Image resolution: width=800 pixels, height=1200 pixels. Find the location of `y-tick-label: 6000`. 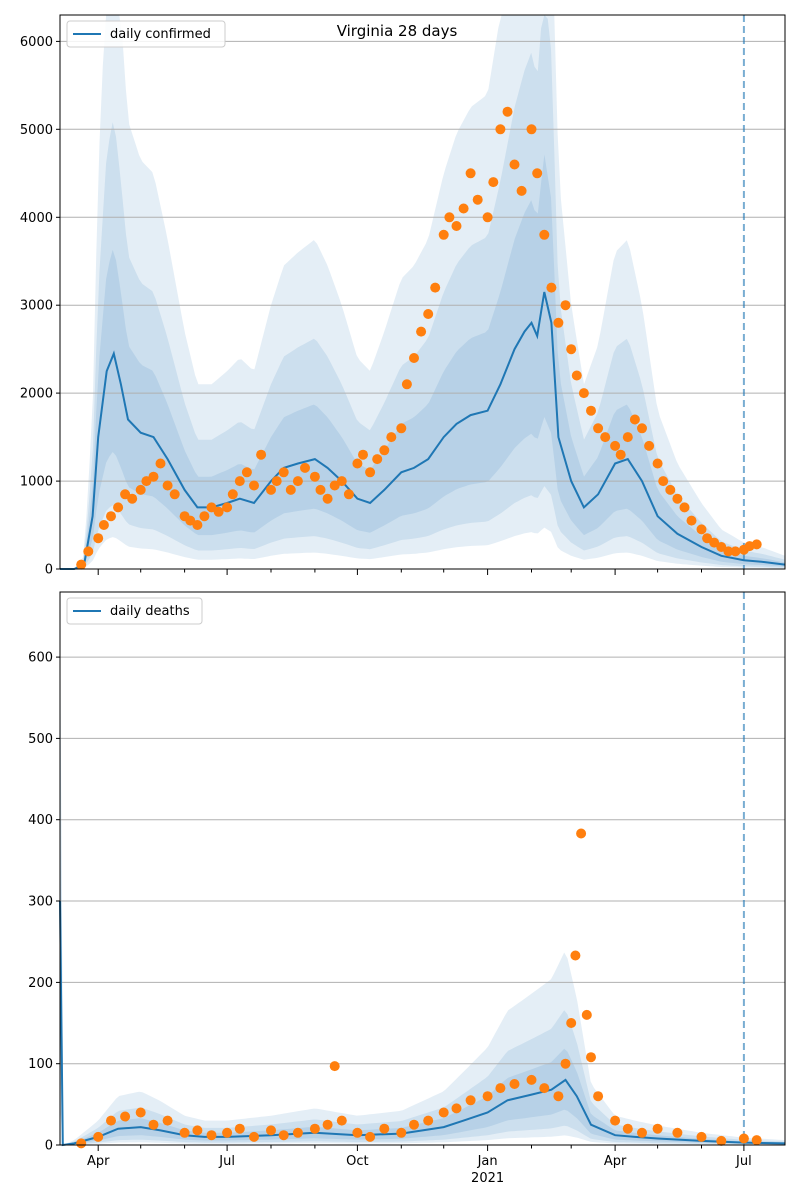

y-tick-label: 6000 is located at coordinates (36, 42).